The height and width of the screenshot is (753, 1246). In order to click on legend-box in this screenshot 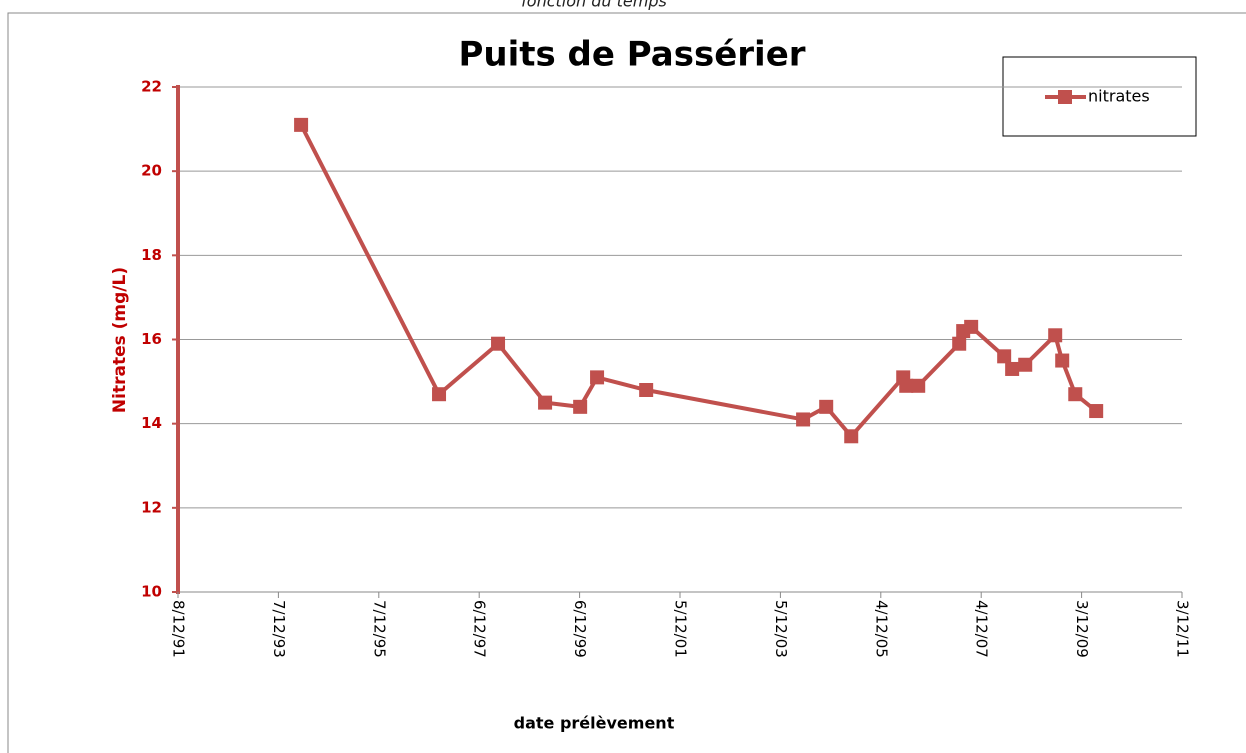, I will do `click(1099, 96)`.